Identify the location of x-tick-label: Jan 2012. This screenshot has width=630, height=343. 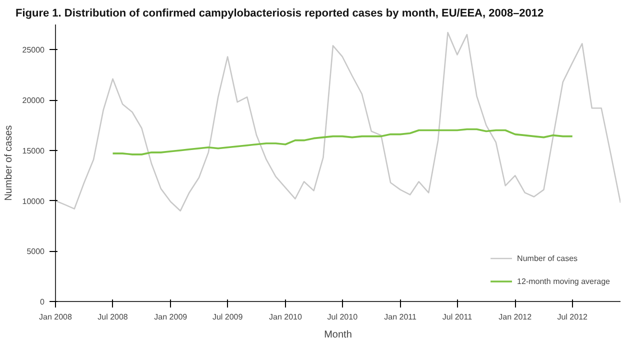
(515, 317).